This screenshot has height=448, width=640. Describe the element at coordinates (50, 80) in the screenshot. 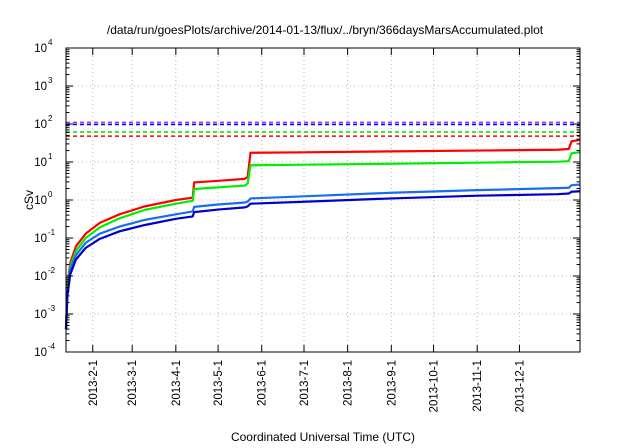

I see `y-tick-exponent: 3` at that location.